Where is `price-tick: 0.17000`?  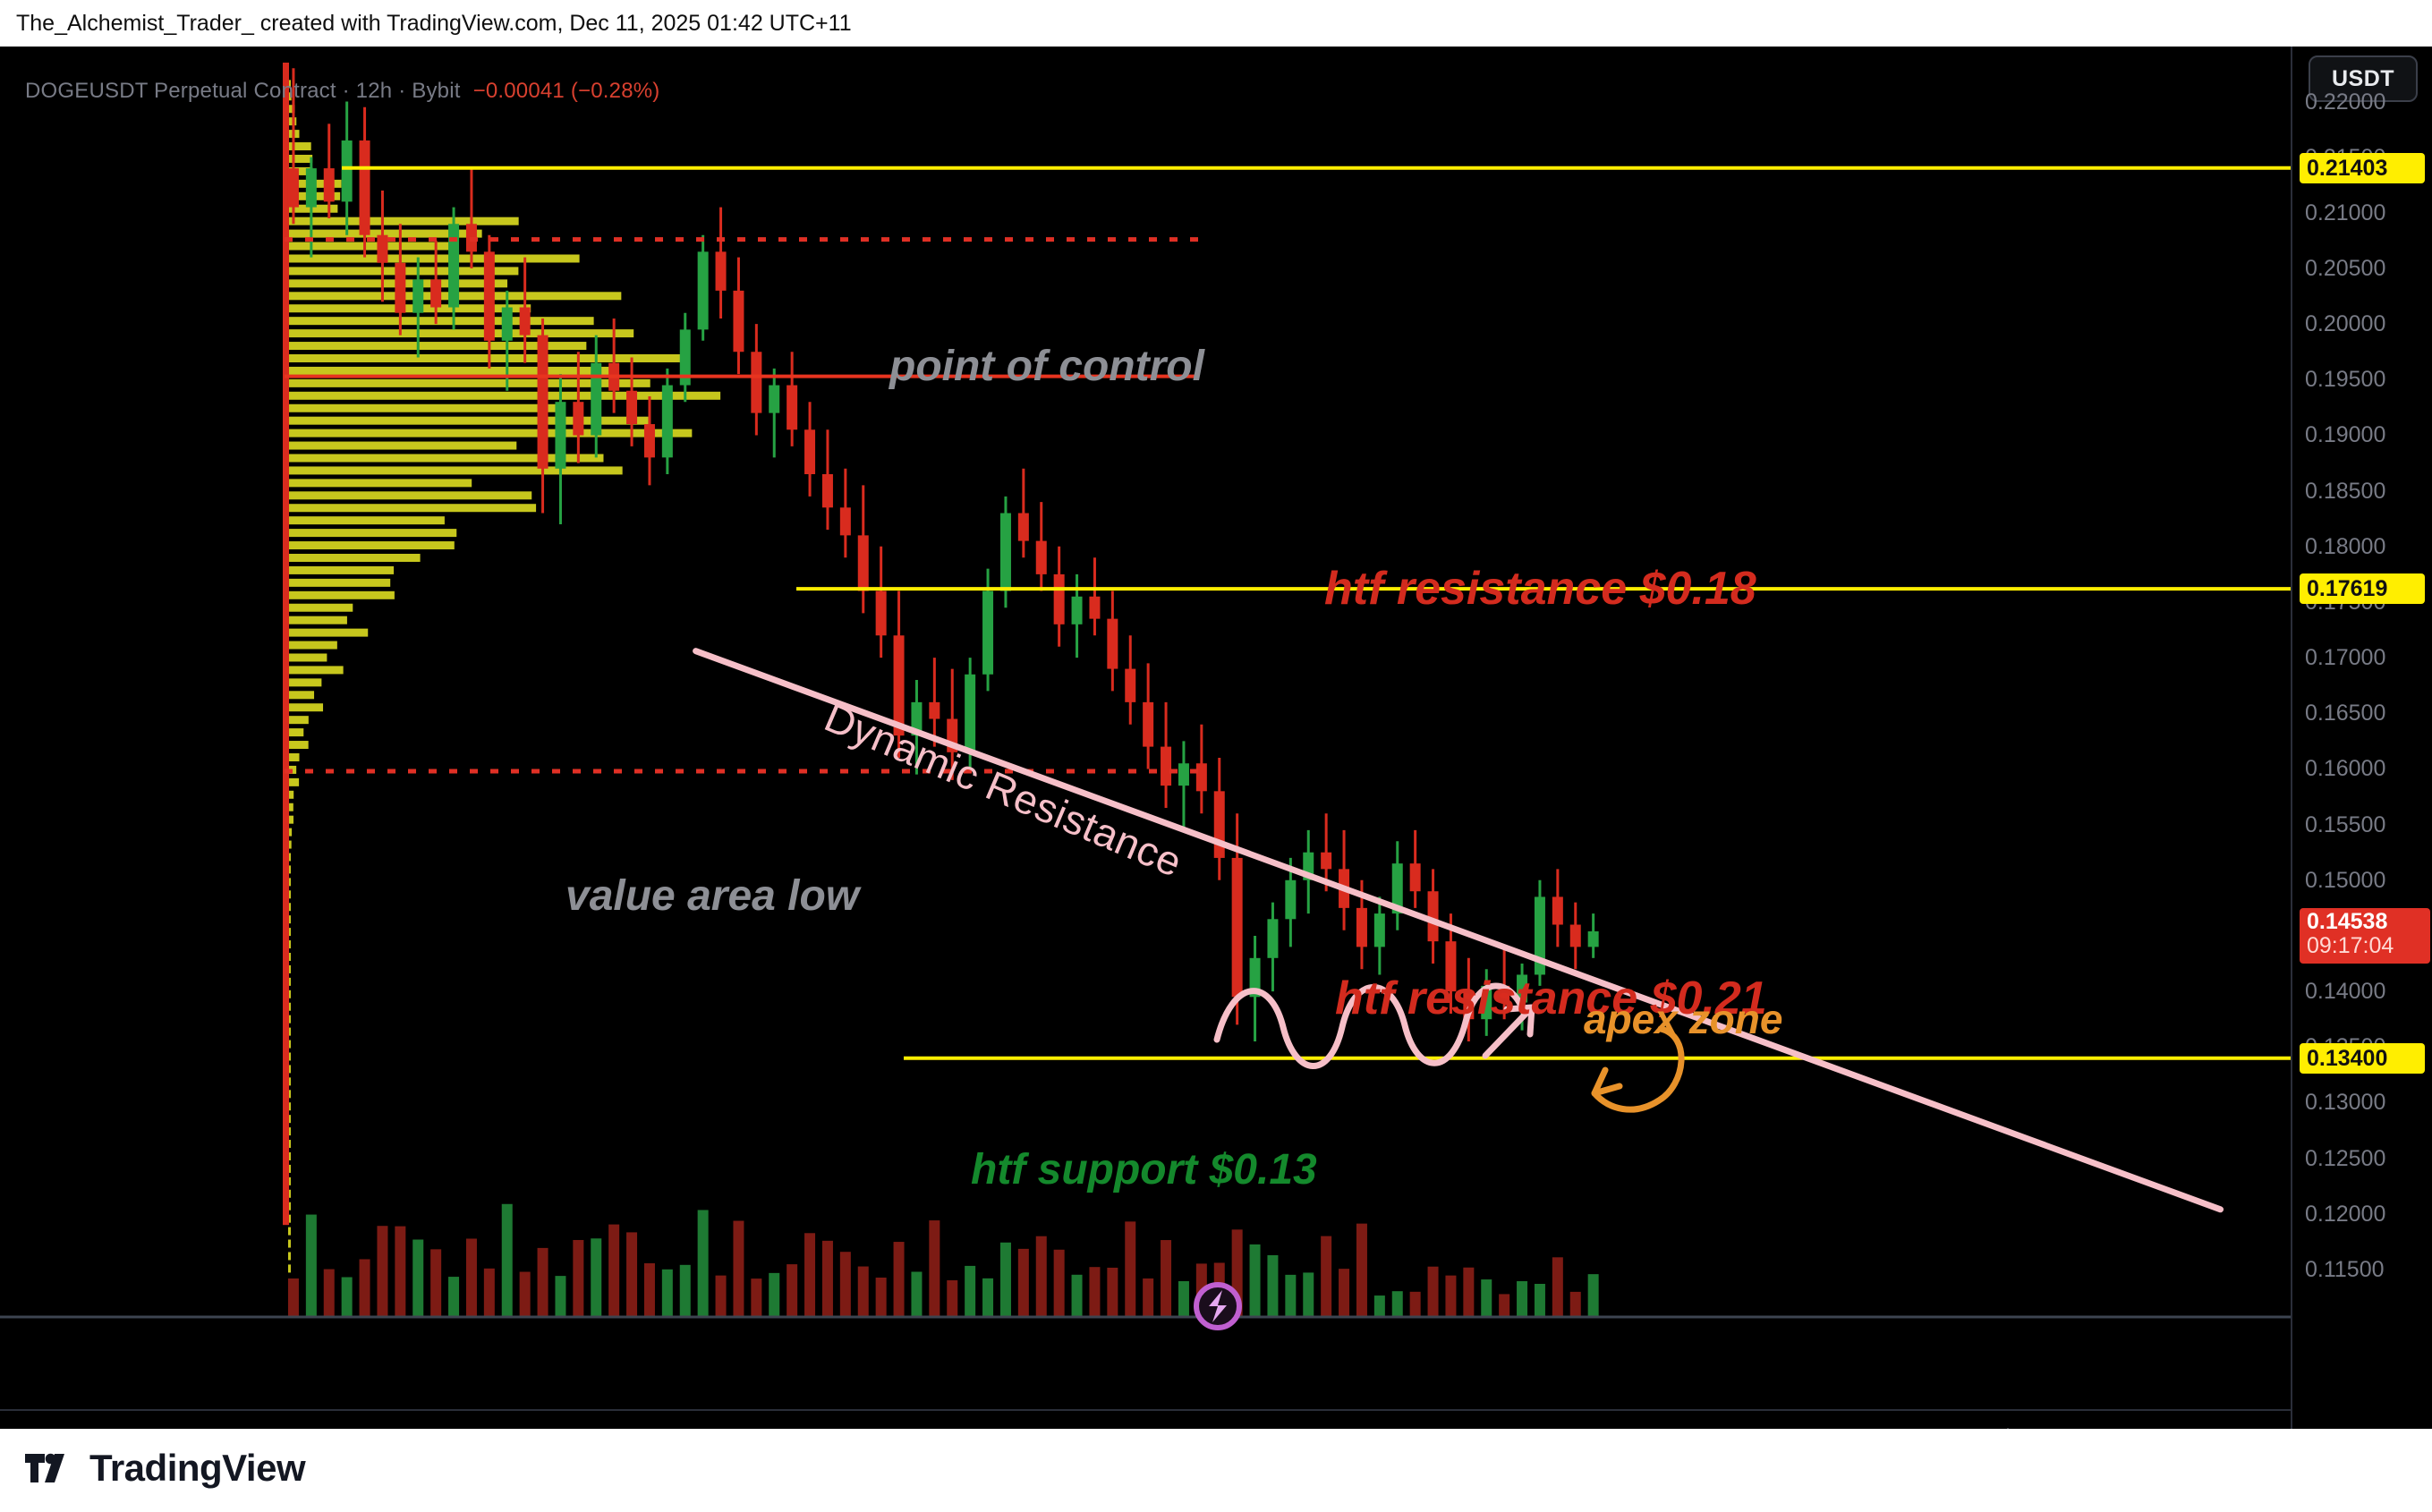 price-tick: 0.17000 is located at coordinates (2346, 658).